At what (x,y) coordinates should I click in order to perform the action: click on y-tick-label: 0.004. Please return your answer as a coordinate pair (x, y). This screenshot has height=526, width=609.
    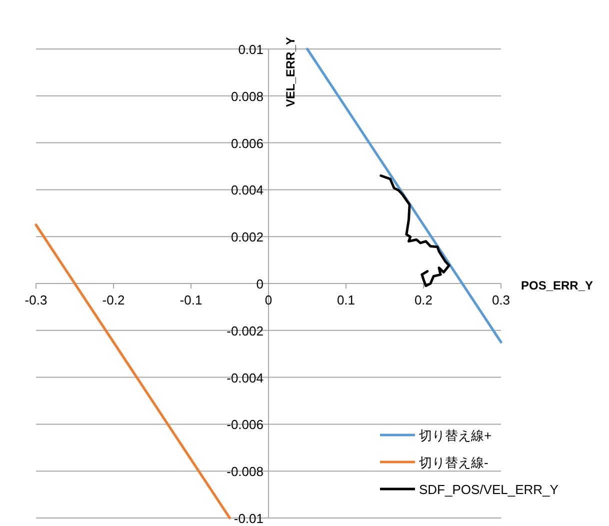
    Looking at the image, I should click on (247, 190).